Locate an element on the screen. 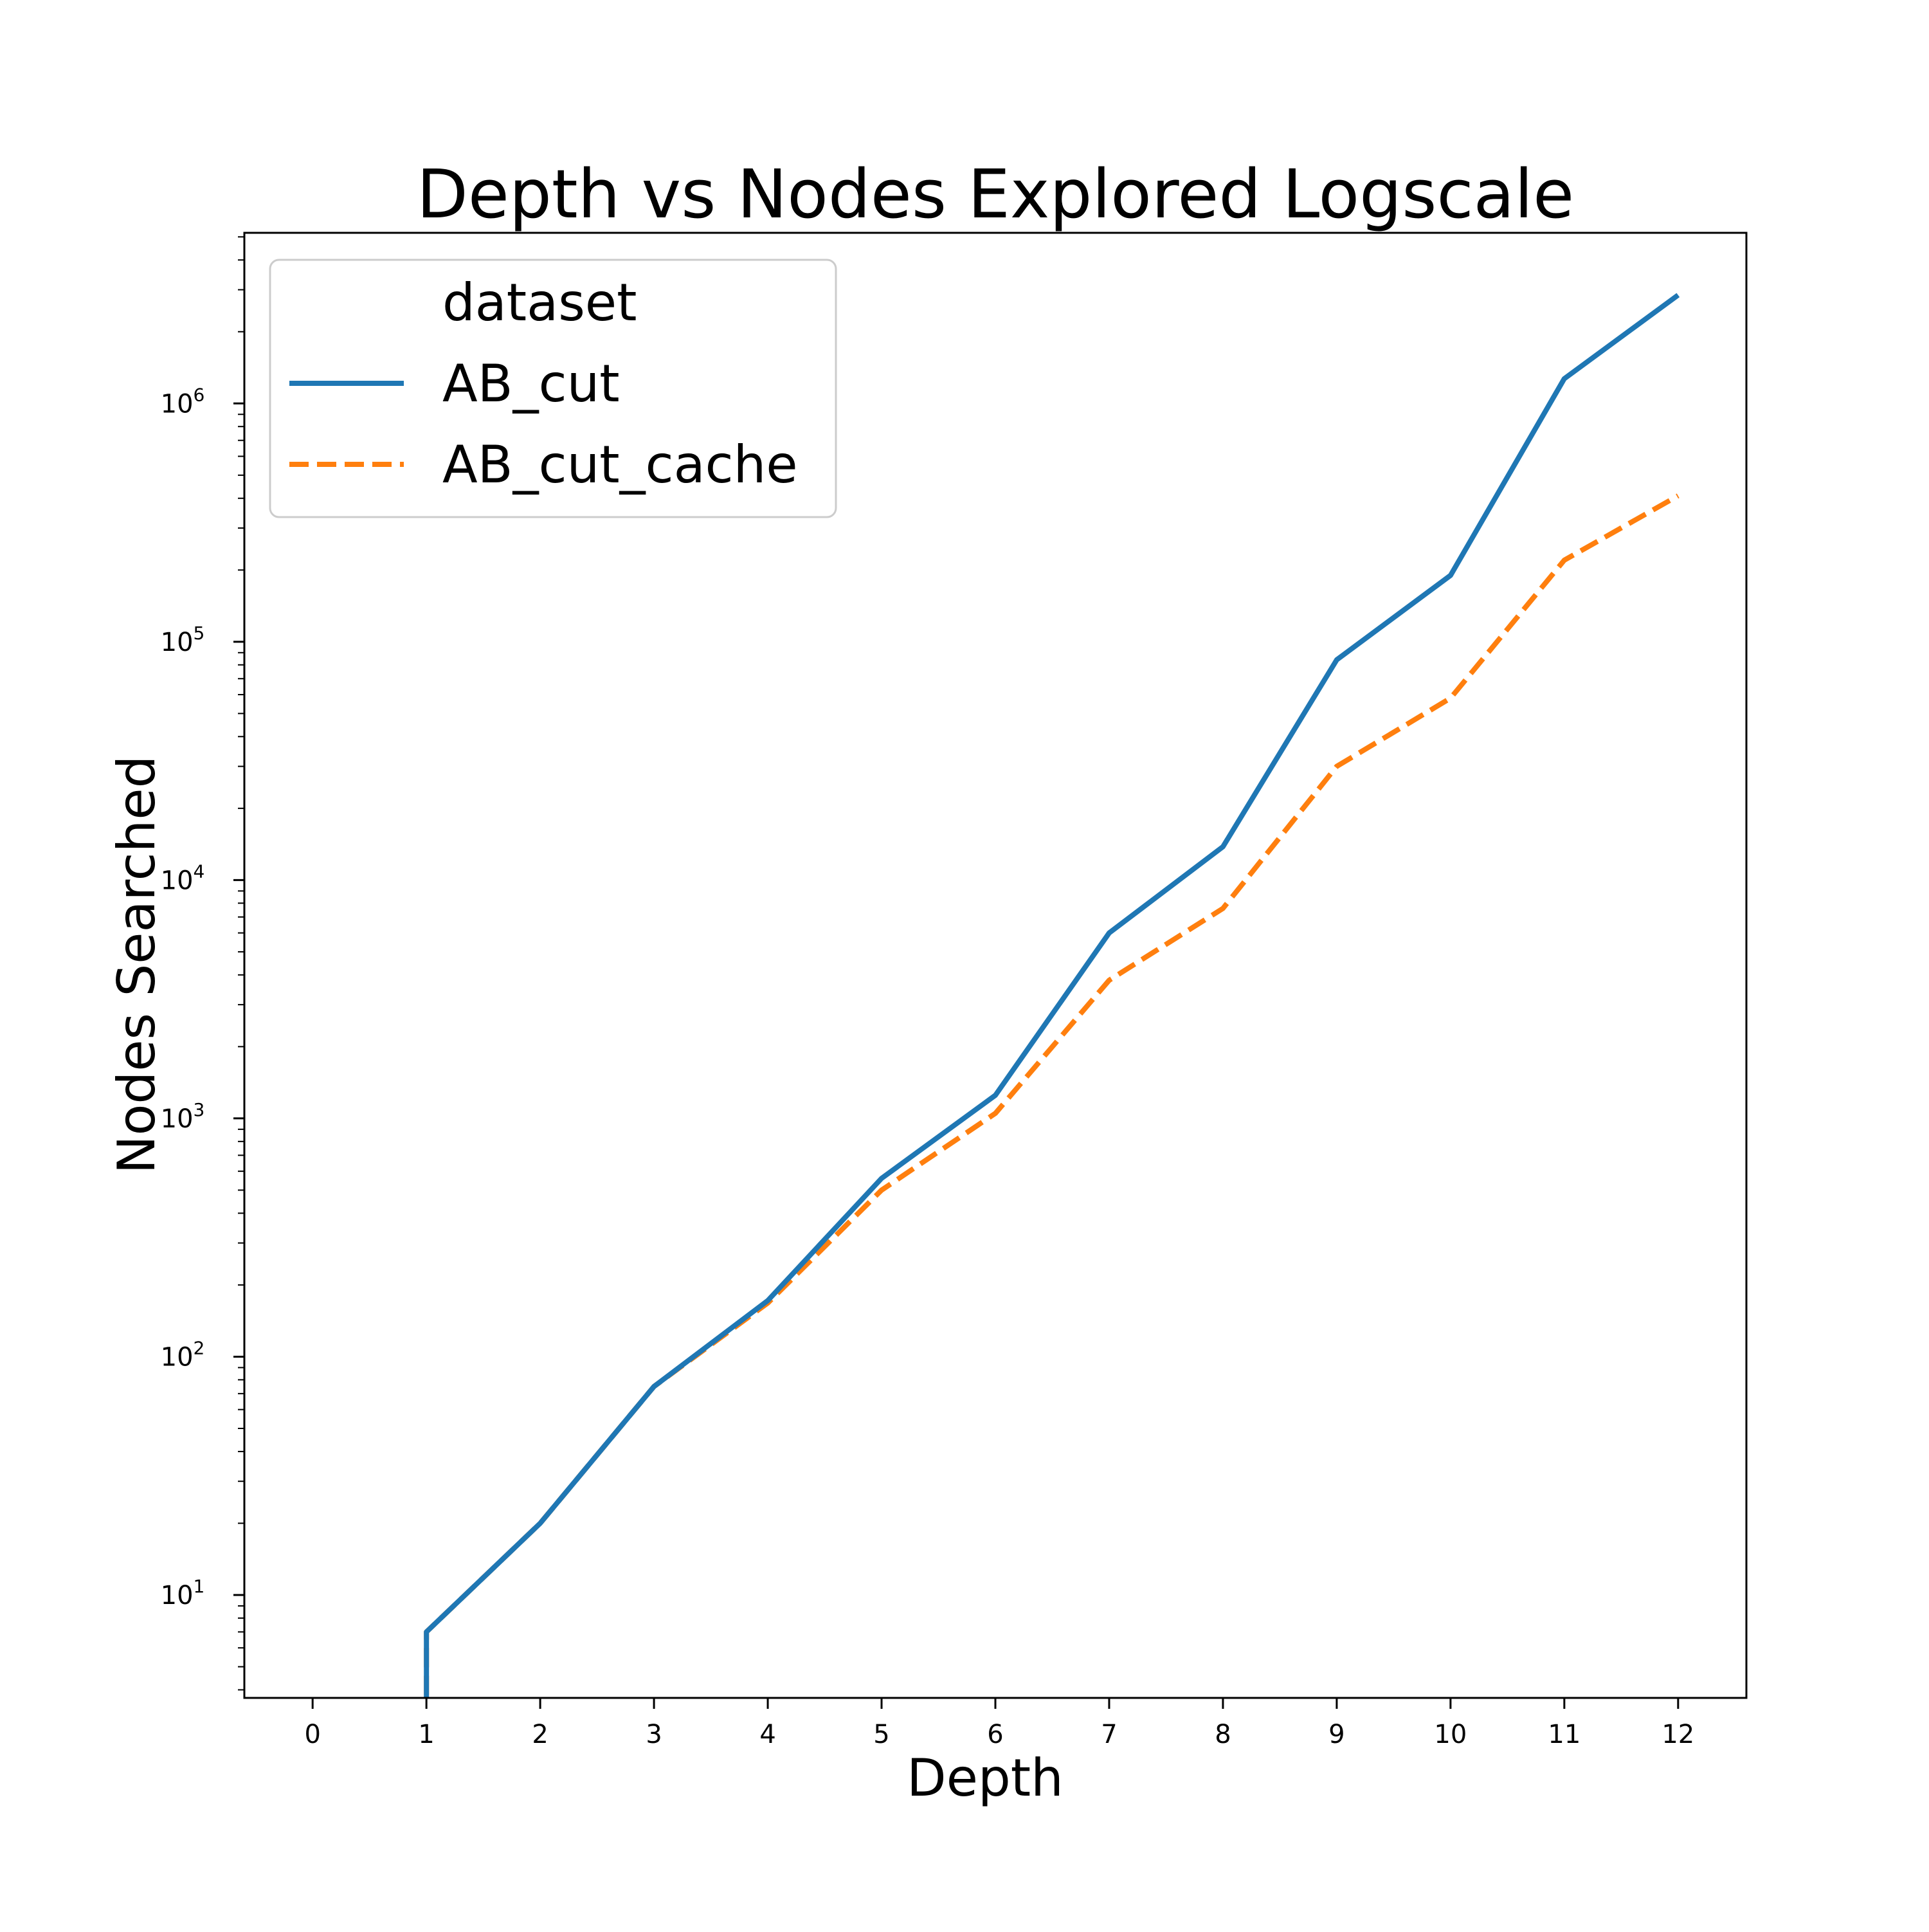 The image size is (1929, 1932). legend-entry-ab-cut-cache: AB_cut_cache is located at coordinates (620, 465).